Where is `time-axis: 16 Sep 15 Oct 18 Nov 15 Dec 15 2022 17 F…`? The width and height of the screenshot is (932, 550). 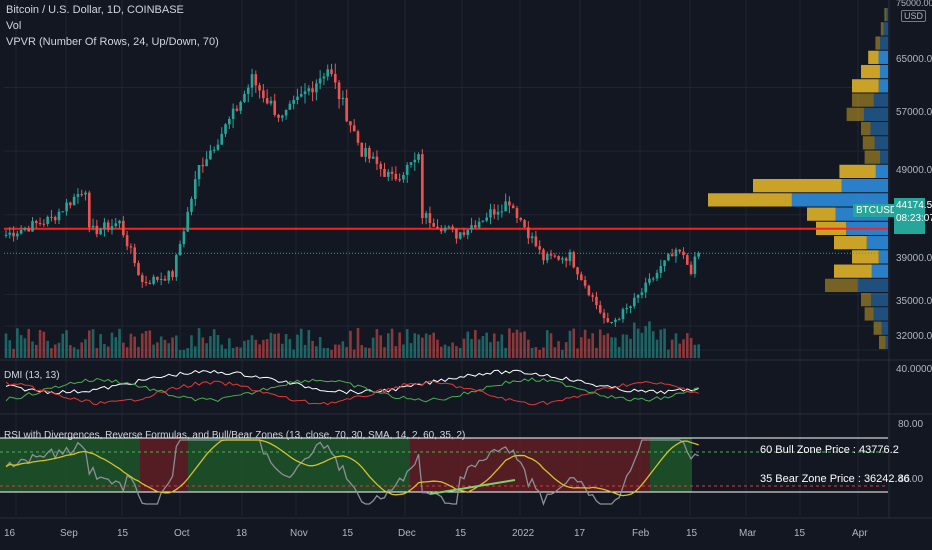 time-axis: 16 Sep 15 Oct 18 Nov 15 Dec 15 2022 17 F… is located at coordinates (466, 535).